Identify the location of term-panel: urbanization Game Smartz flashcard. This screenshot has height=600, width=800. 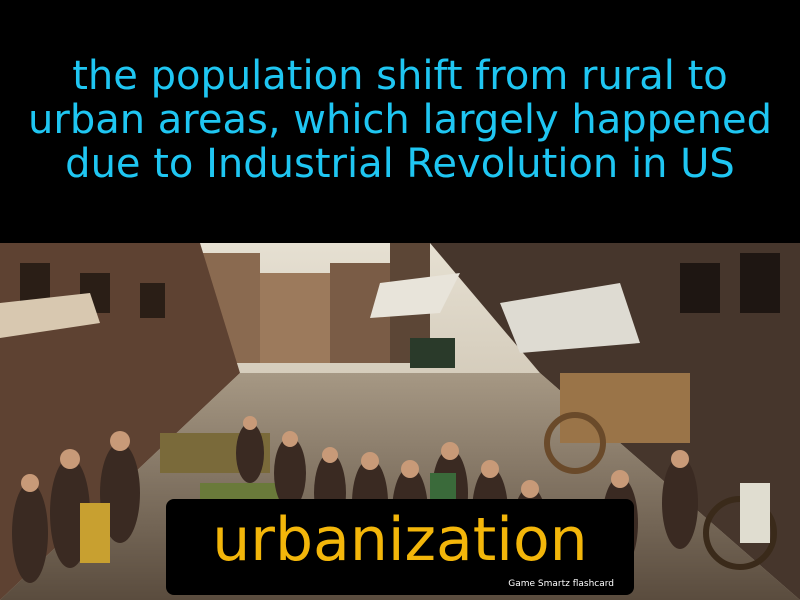
(400, 547).